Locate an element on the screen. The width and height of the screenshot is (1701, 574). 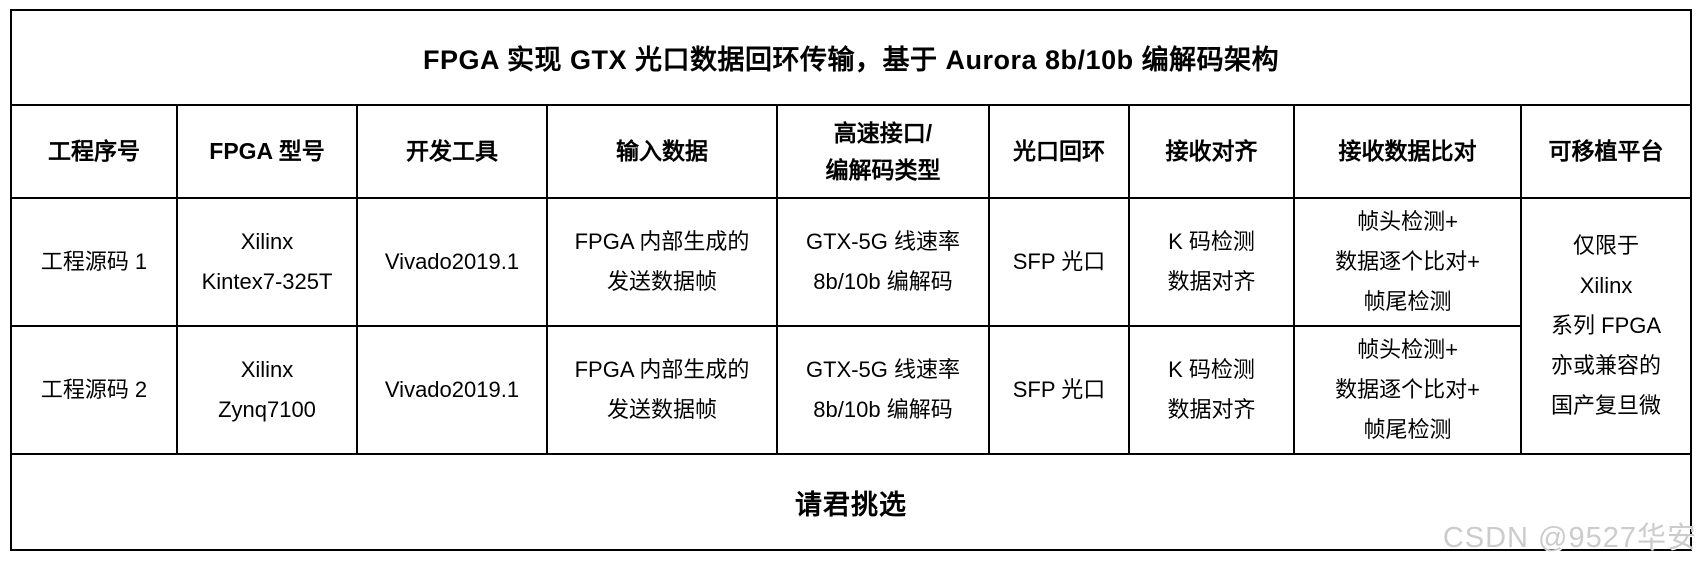
col-header-rx-data-compare: 接收数据比对 is located at coordinates (1407, 151).